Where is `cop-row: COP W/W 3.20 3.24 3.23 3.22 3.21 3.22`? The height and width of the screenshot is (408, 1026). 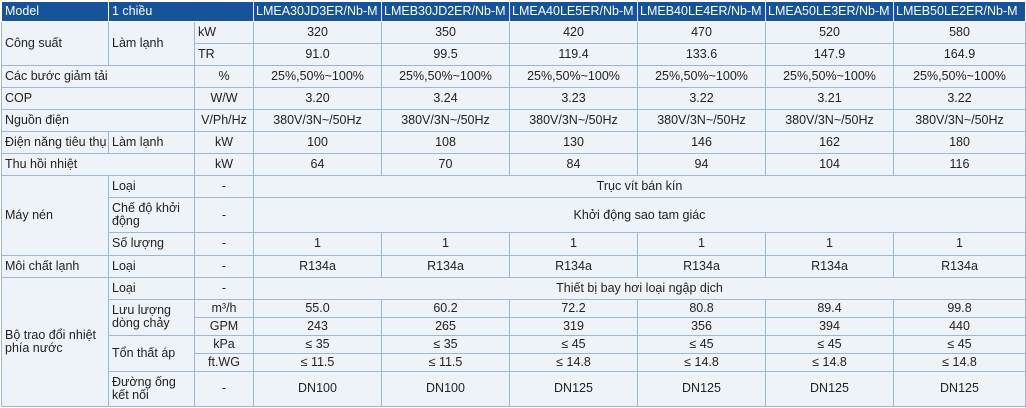 cop-row: COP W/W 3.20 3.24 3.23 3.22 3.21 3.22 is located at coordinates (513, 99).